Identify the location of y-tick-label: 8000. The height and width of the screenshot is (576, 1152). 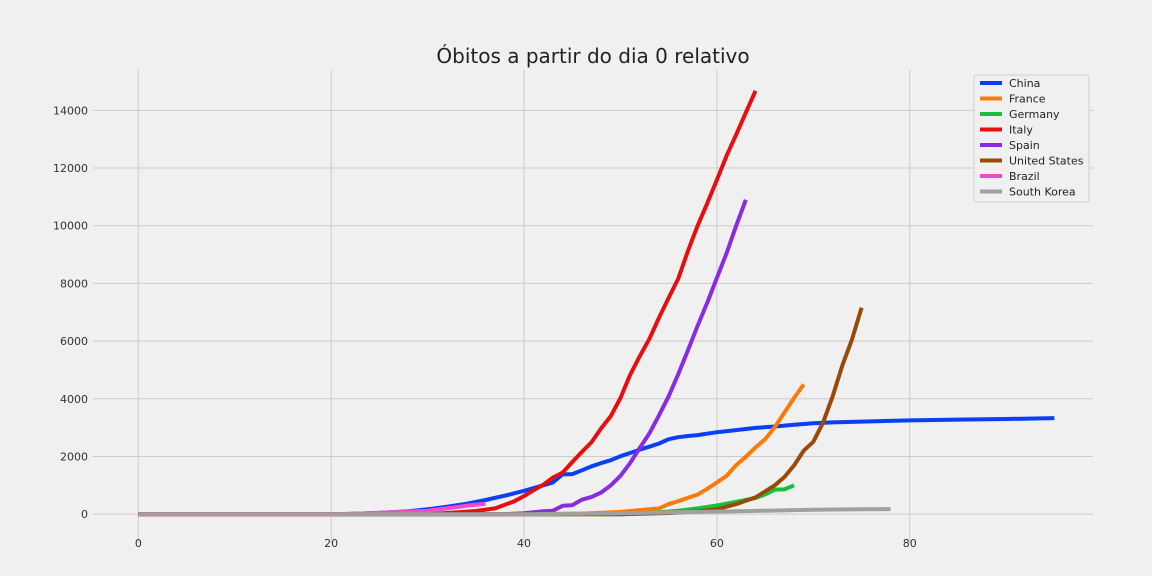
(74, 283).